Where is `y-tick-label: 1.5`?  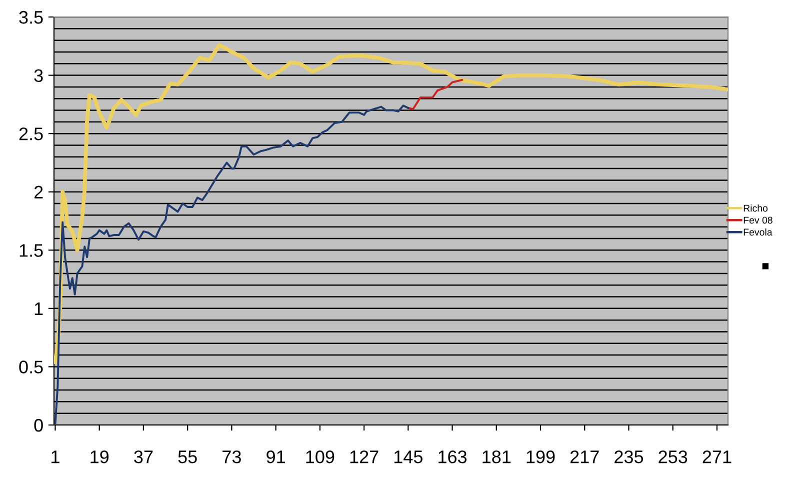
y-tick-label: 1.5 is located at coordinates (31, 250).